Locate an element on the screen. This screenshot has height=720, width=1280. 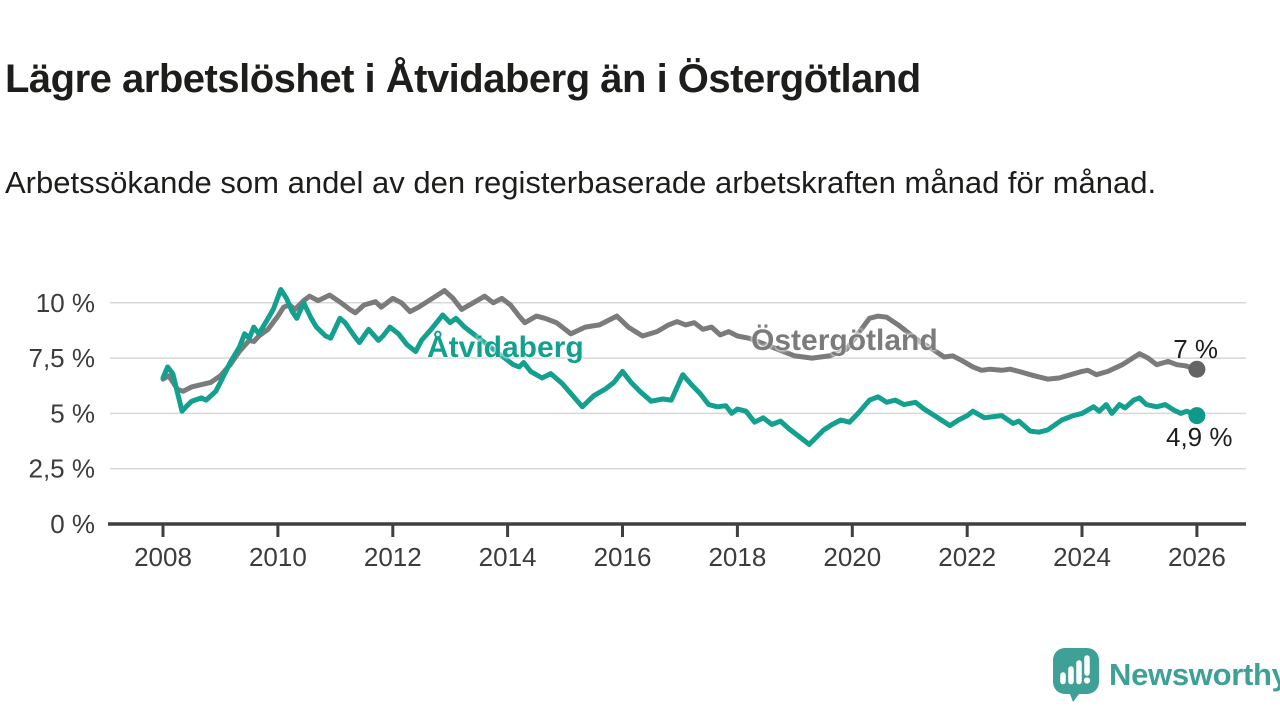
x-axis-tick-label: 2024 is located at coordinates (1082, 557).